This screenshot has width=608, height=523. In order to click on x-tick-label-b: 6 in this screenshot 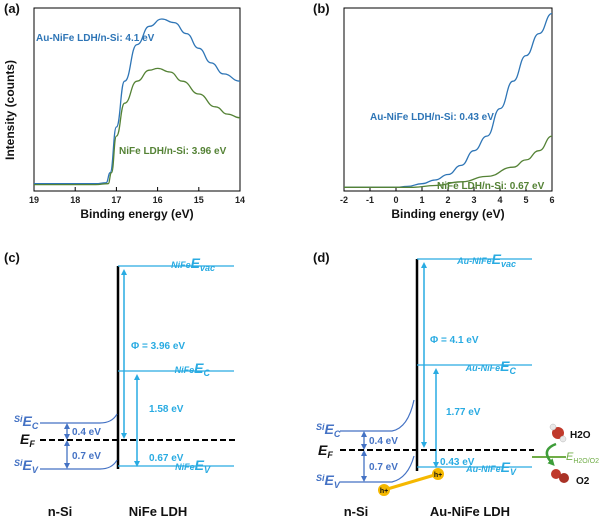, I will do `click(551, 200)`.